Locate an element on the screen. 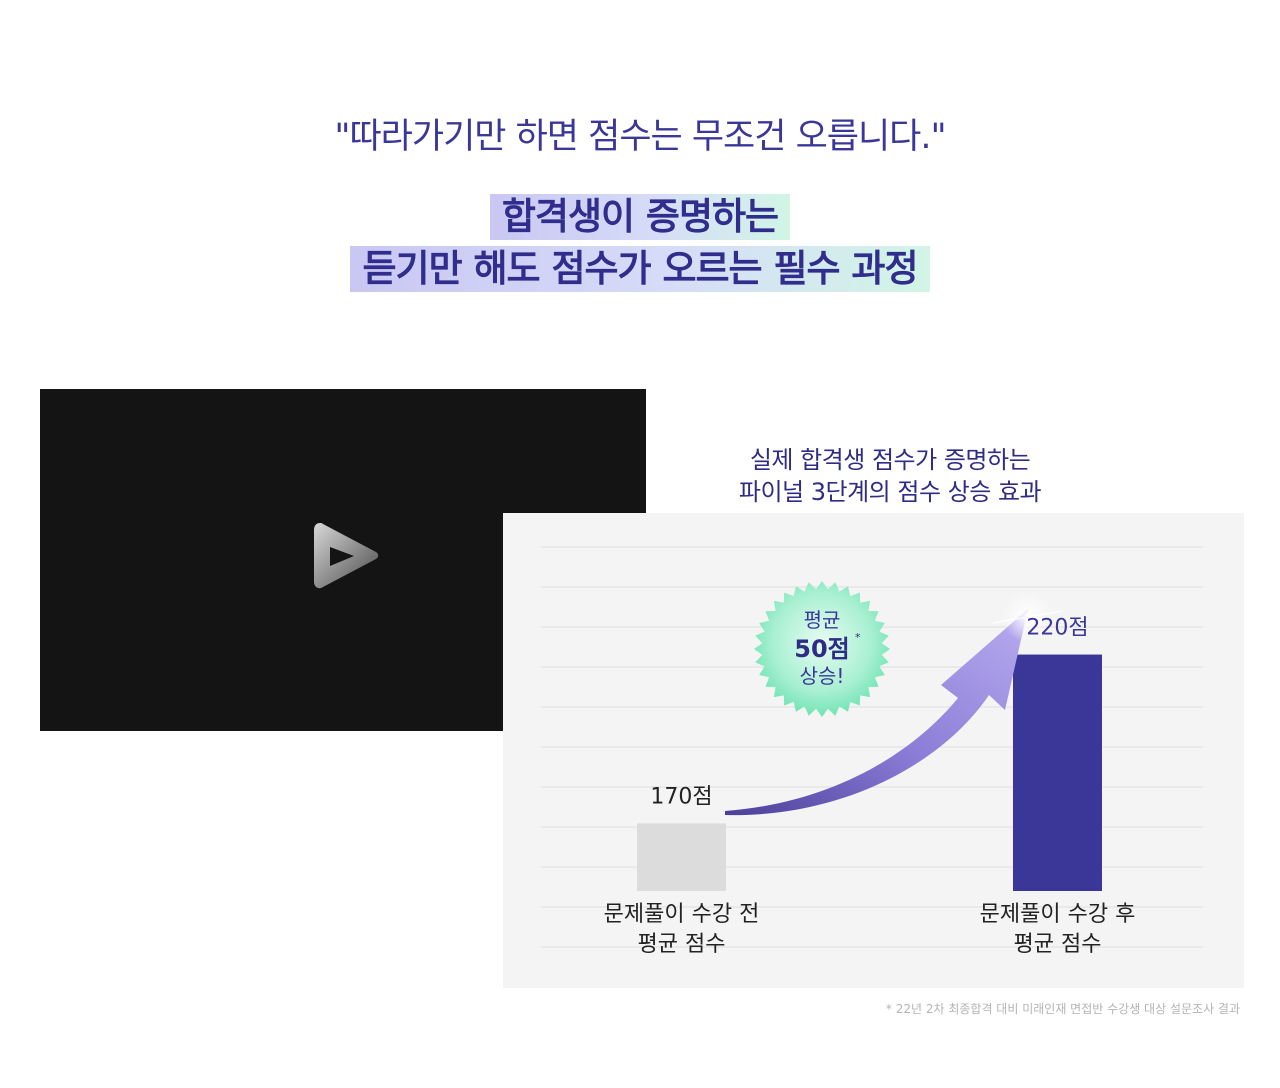  rise-arrow is located at coordinates (876, 712).